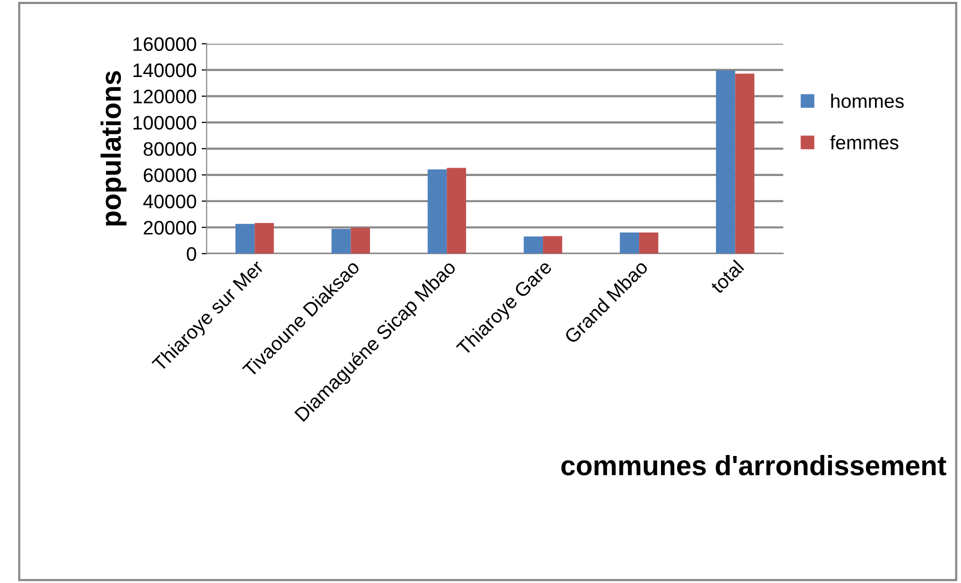 The width and height of the screenshot is (961, 583). What do you see at coordinates (165, 70) in the screenshot?
I see `y-tick-label: 140000` at bounding box center [165, 70].